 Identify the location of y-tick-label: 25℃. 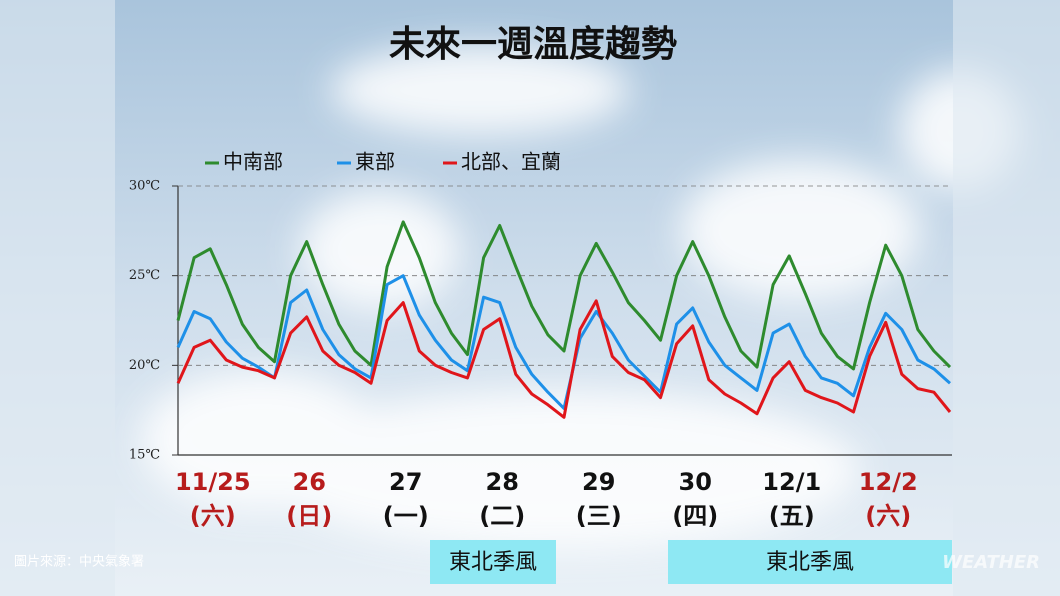
(144, 275).